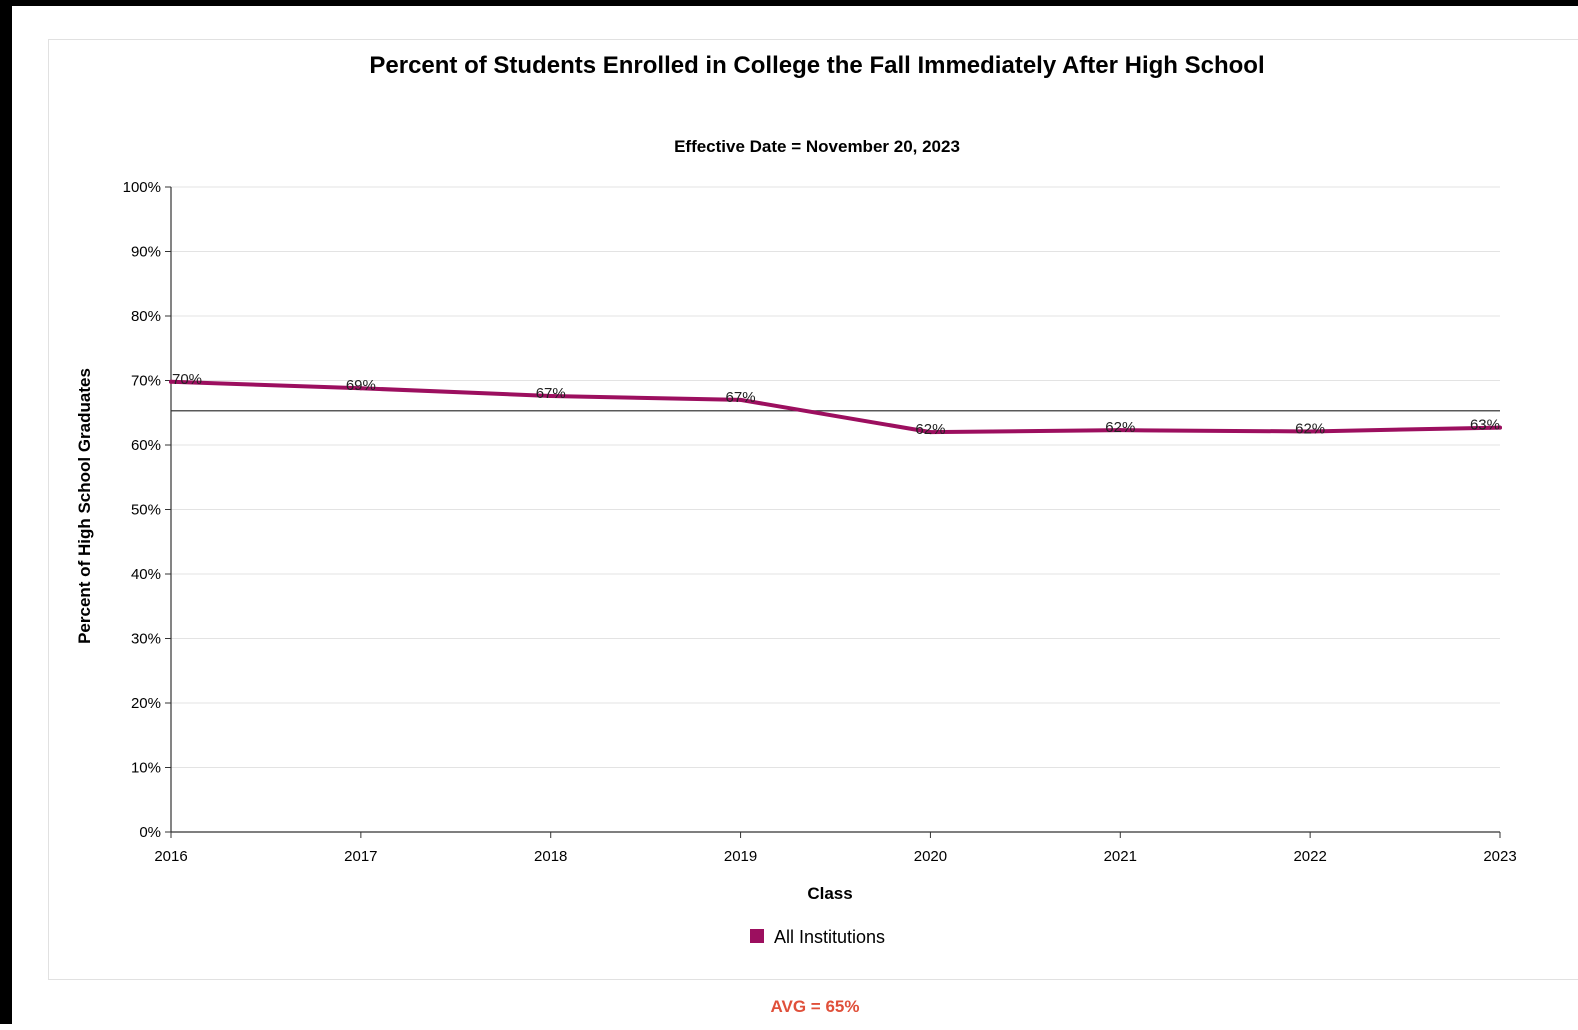  Describe the element at coordinates (150, 832) in the screenshot. I see `y-tick-label: 0%` at that location.